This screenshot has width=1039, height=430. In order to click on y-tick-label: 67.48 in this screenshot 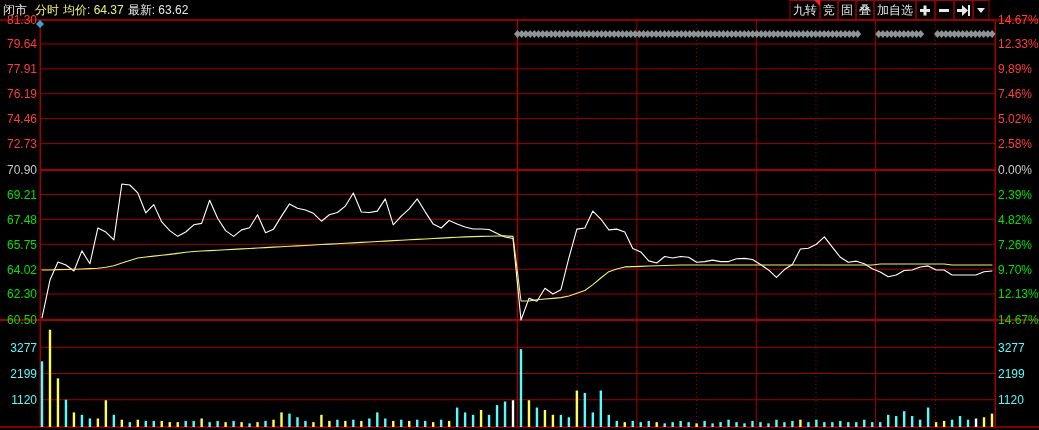, I will do `click(22, 219)`.